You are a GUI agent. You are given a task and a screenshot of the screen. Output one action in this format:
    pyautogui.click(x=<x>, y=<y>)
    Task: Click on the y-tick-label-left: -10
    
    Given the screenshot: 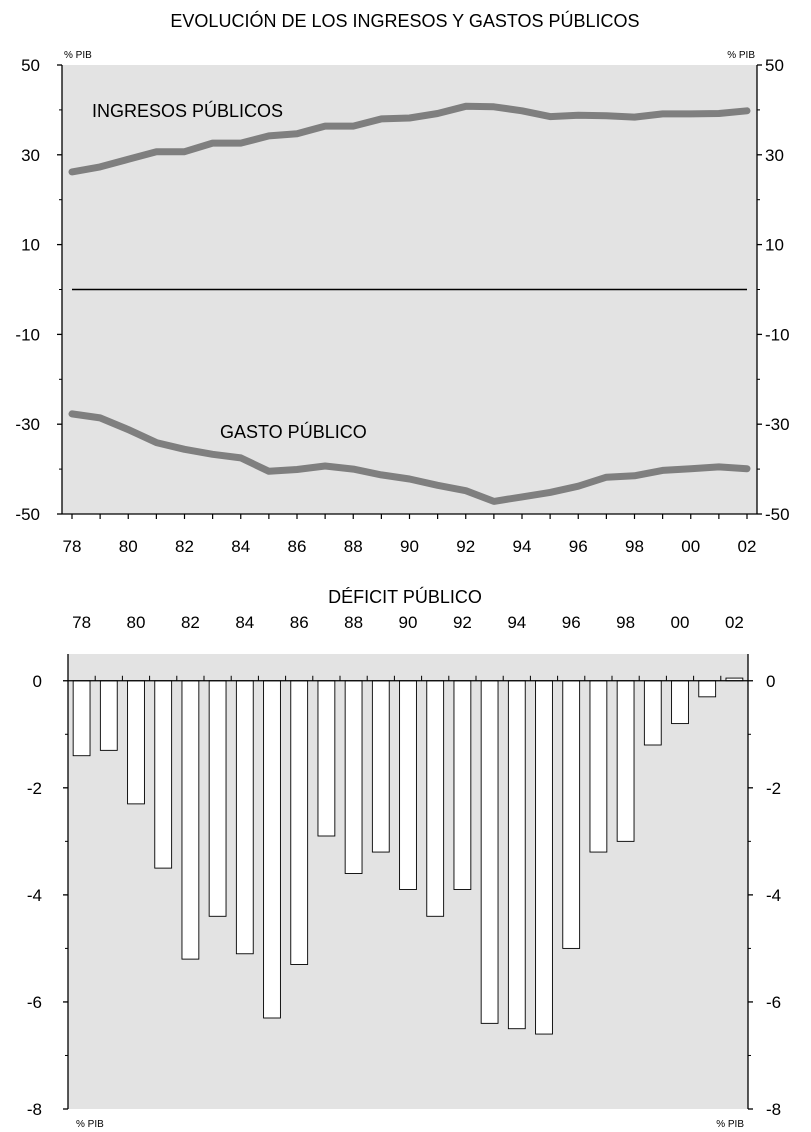 What is the action you would take?
    pyautogui.click(x=27, y=334)
    